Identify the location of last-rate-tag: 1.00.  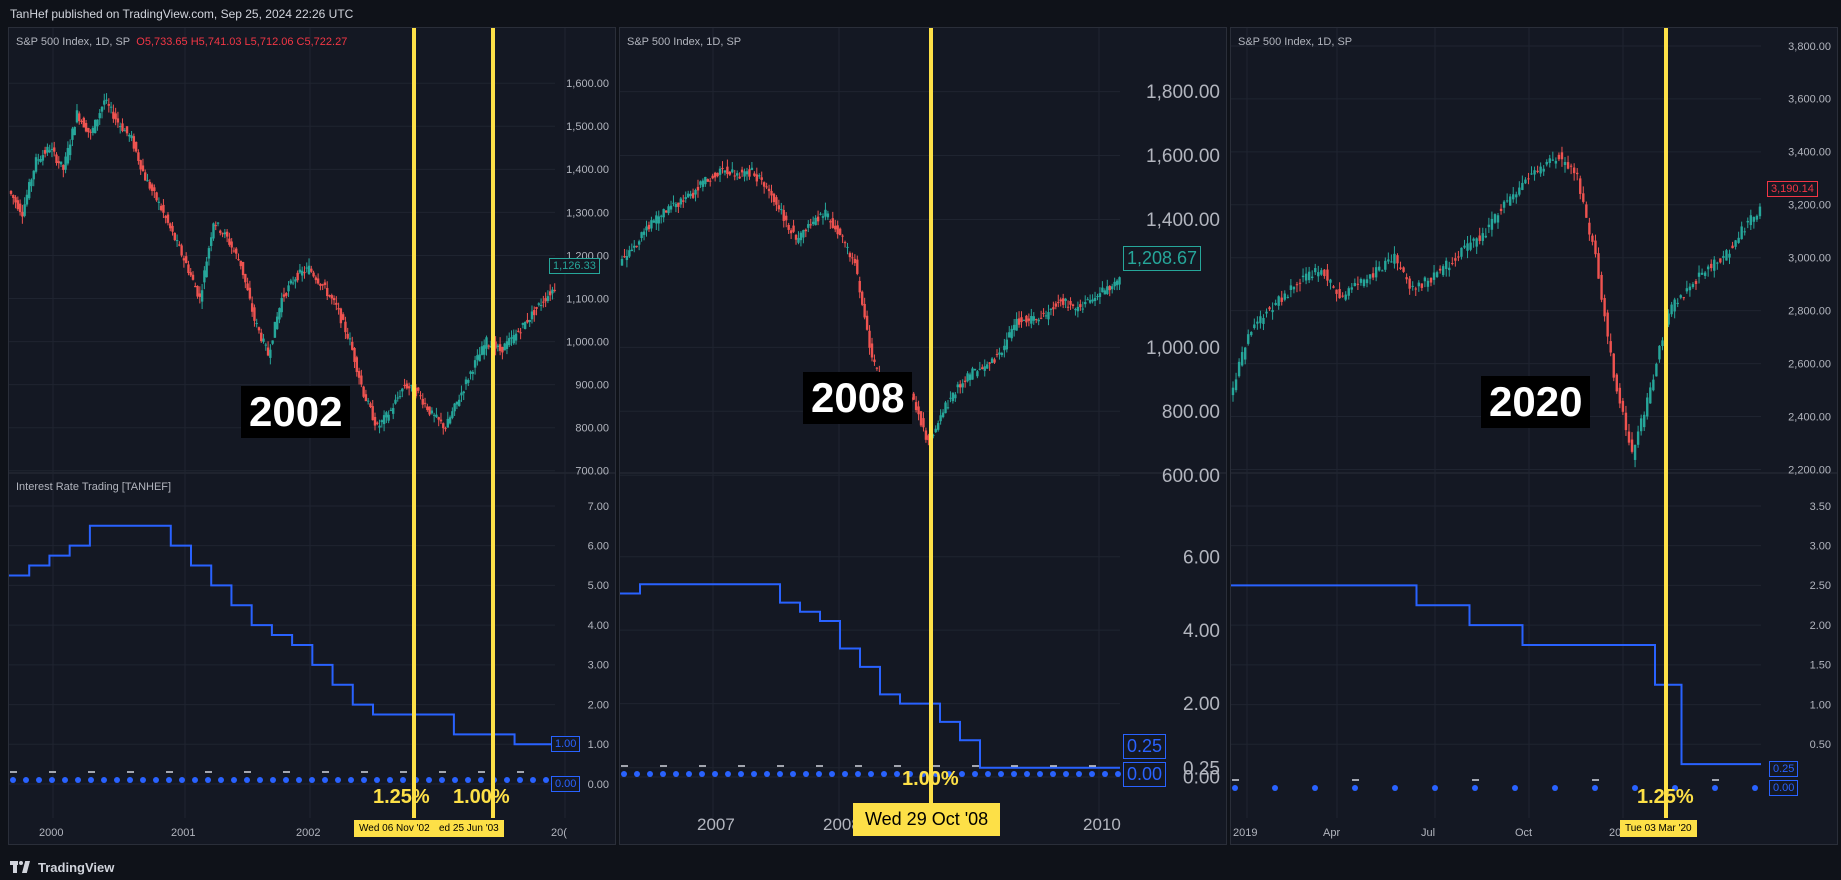
(566, 744).